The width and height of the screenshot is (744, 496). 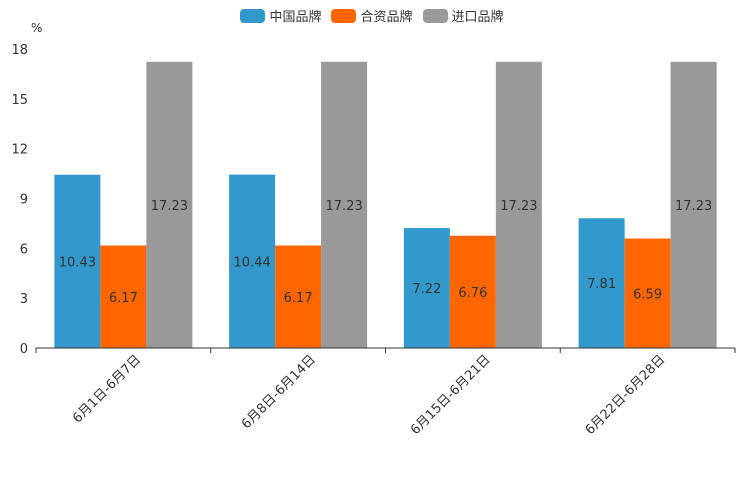 What do you see at coordinates (477, 17) in the screenshot?
I see `legend-label-imported-brand: 进口品牌` at bounding box center [477, 17].